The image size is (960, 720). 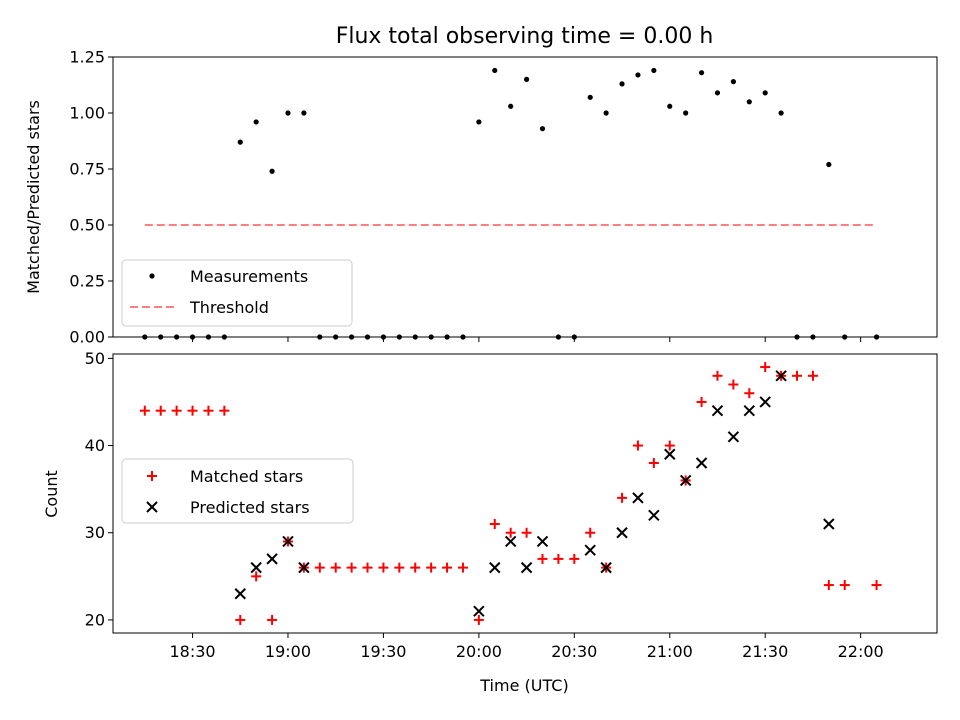 I want to click on top-legend: Measurements Threshold, so click(x=237, y=293).